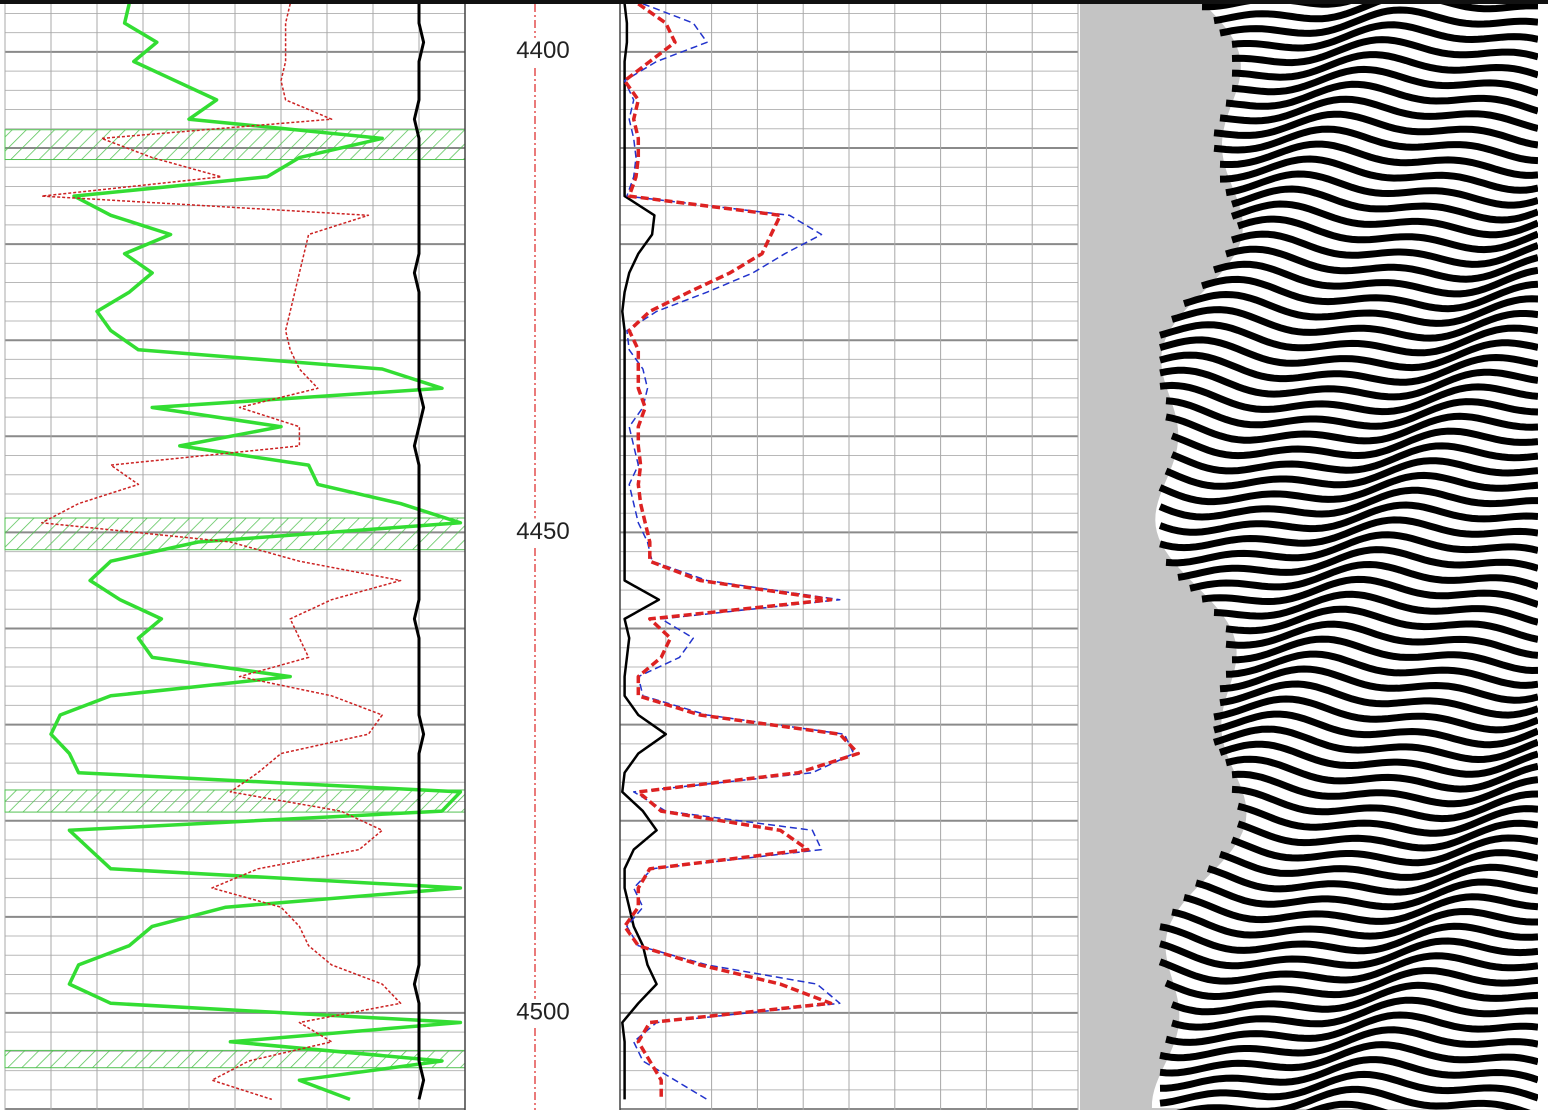 This screenshot has width=1548, height=1110. I want to click on depth-label: 4400, so click(542, 50).